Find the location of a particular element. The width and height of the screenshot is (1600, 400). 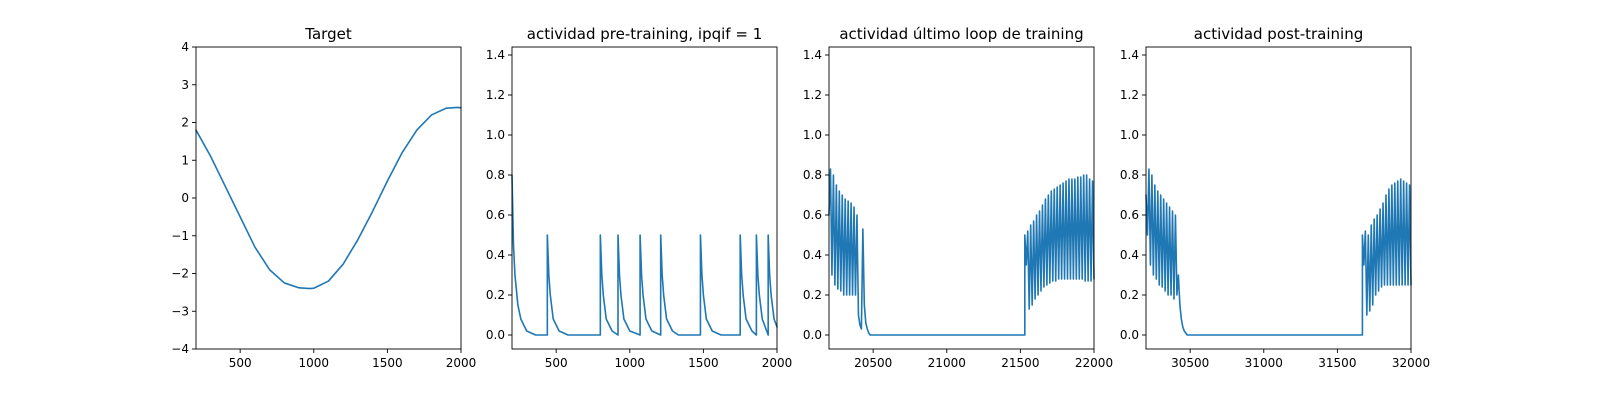

x-tick-label: 21000 is located at coordinates (947, 363).